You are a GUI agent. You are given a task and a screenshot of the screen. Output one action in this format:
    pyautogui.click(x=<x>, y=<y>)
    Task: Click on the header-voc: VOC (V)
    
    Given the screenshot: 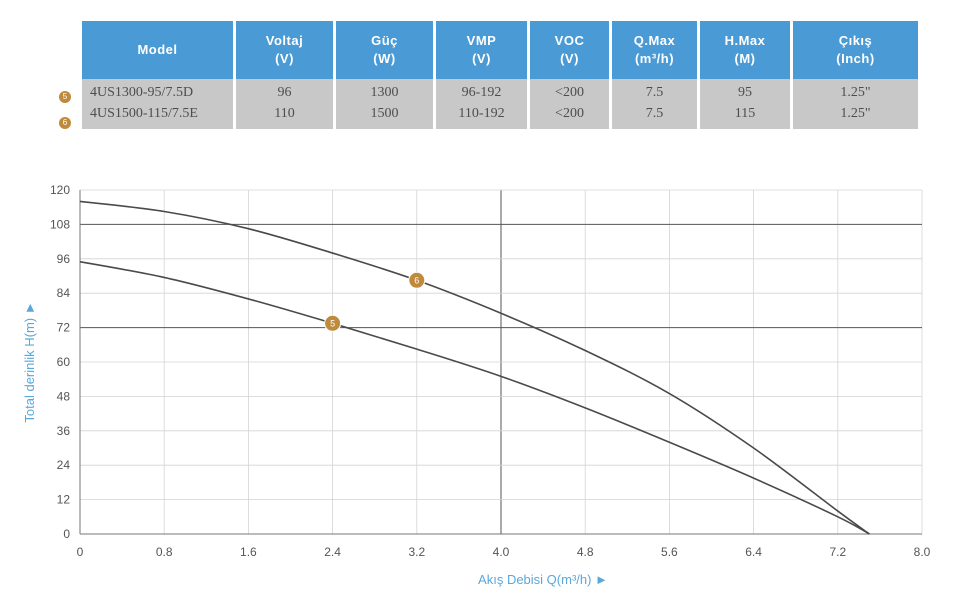 What is the action you would take?
    pyautogui.click(x=571, y=50)
    